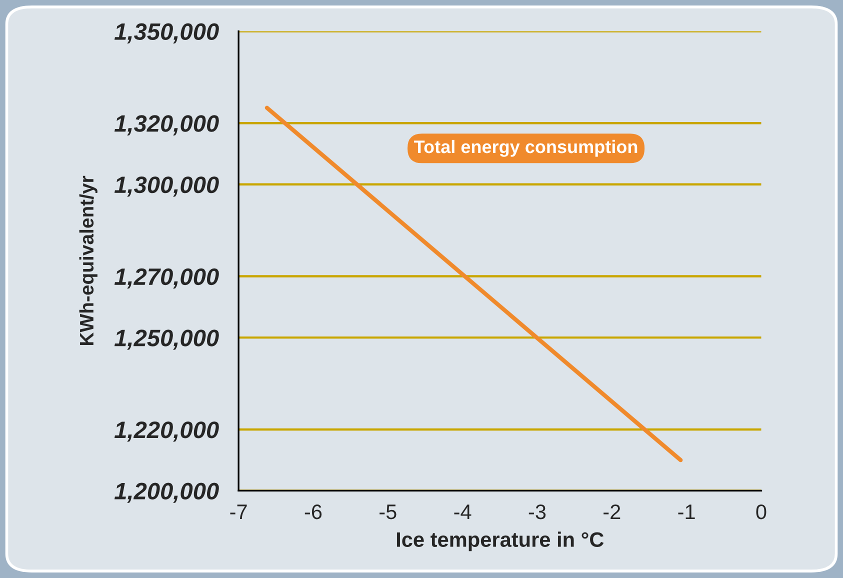  I want to click on x-tick-label: -4, so click(463, 512).